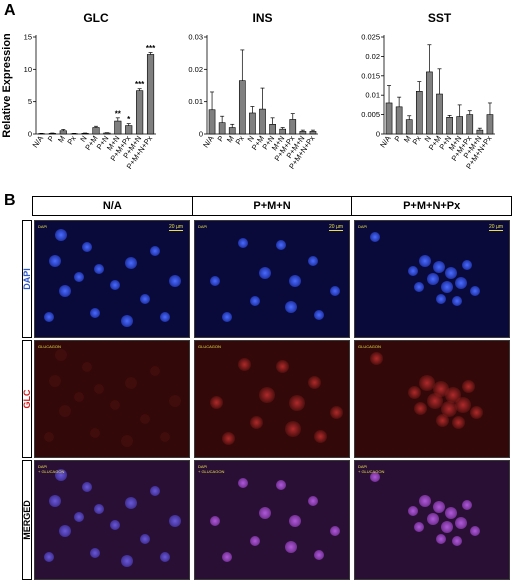 The image size is (520, 584). What do you see at coordinates (272, 520) in the screenshot?
I see `micrograph-merged-1: DAPI + GLUCAGON` at bounding box center [272, 520].